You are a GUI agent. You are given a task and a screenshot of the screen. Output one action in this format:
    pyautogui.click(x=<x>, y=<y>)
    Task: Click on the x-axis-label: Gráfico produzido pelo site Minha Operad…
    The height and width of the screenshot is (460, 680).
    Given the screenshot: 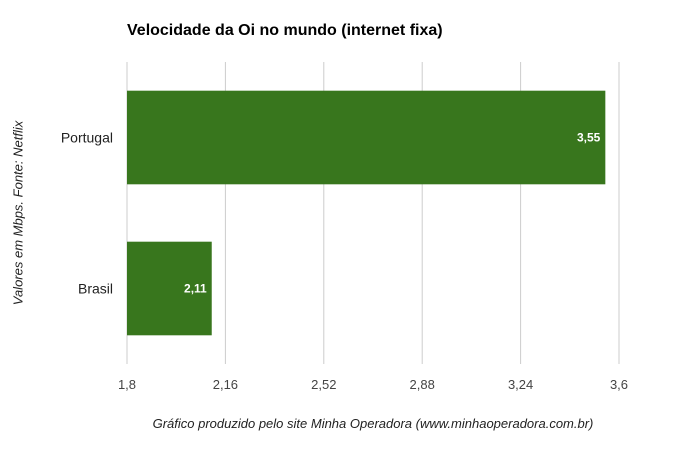 What is the action you would take?
    pyautogui.click(x=373, y=423)
    